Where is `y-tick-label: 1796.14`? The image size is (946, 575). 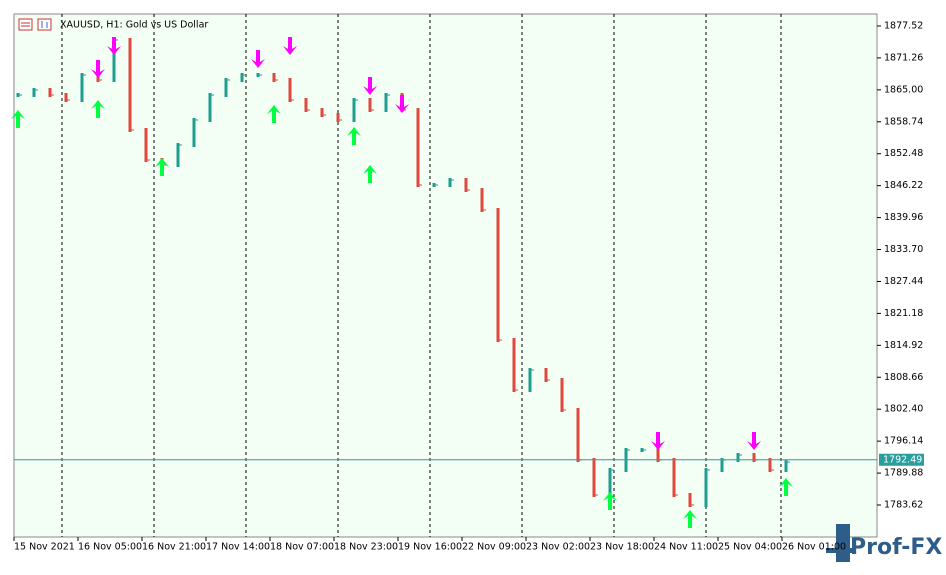 y-tick-label: 1796.14 is located at coordinates (903, 441).